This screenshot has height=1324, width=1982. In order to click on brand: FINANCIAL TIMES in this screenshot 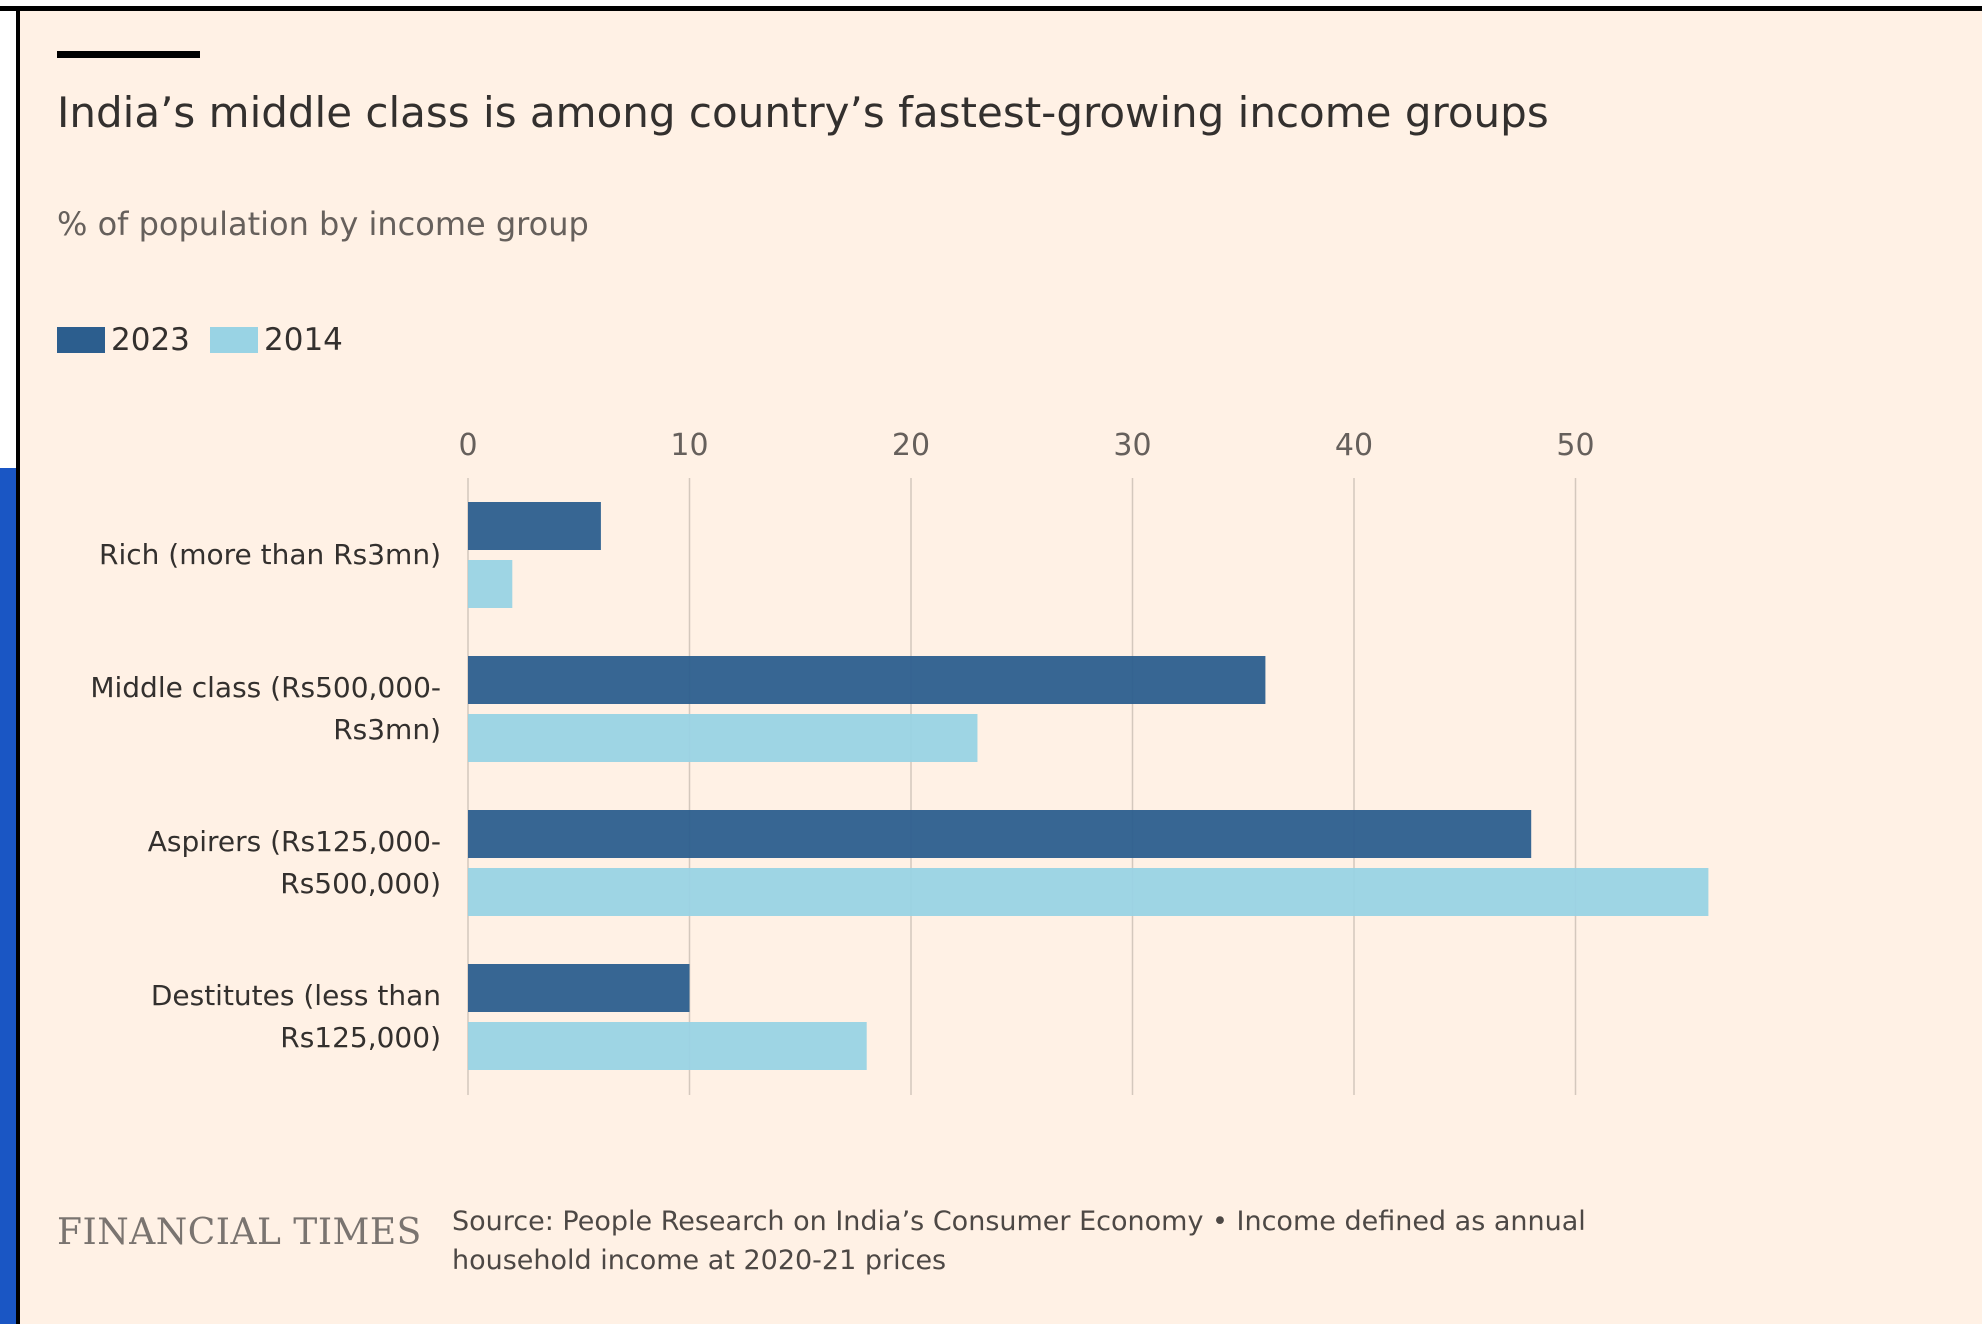, I will do `click(239, 1232)`.